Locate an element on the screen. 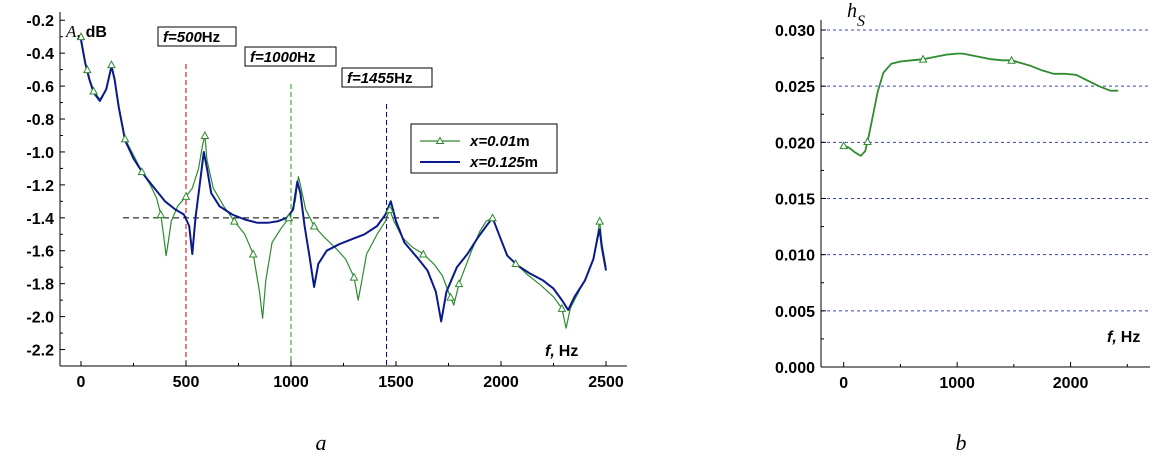 The image size is (1163, 461). legend-entry-1: x=0.01m is located at coordinates (475, 141).